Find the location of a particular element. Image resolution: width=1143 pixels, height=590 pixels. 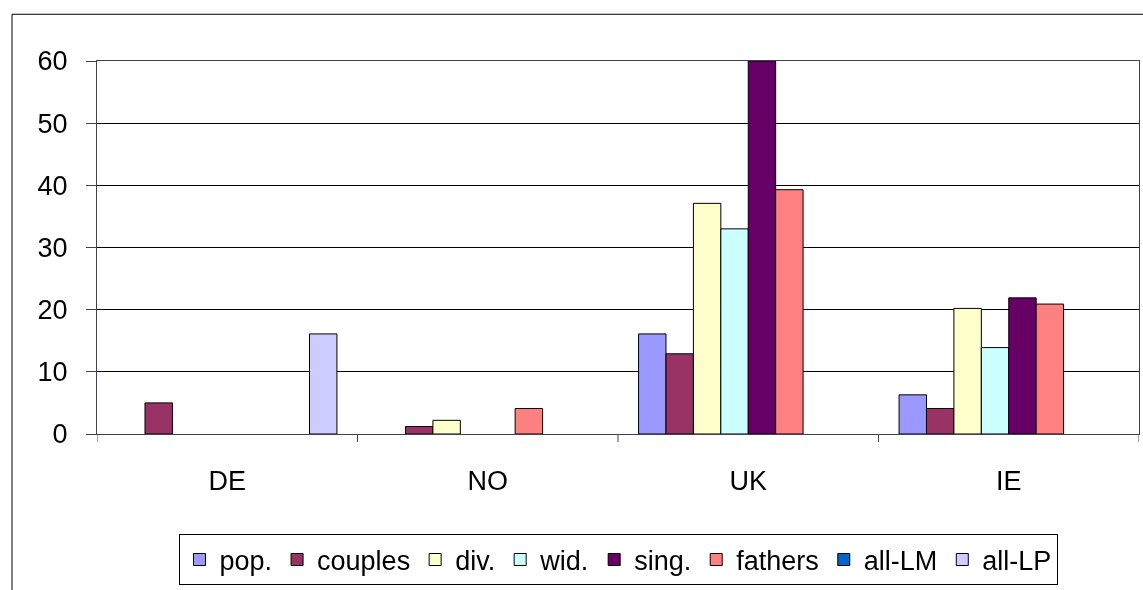

legend-label: all-LP is located at coordinates (1017, 561).